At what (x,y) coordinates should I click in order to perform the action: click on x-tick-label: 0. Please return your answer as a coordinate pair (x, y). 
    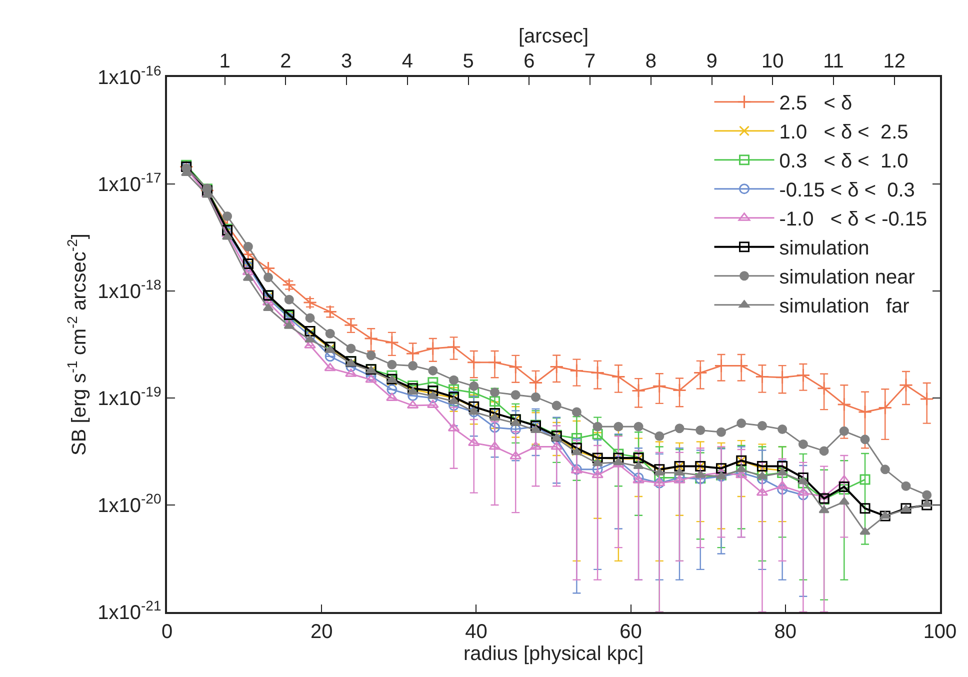
    Looking at the image, I should click on (167, 631).